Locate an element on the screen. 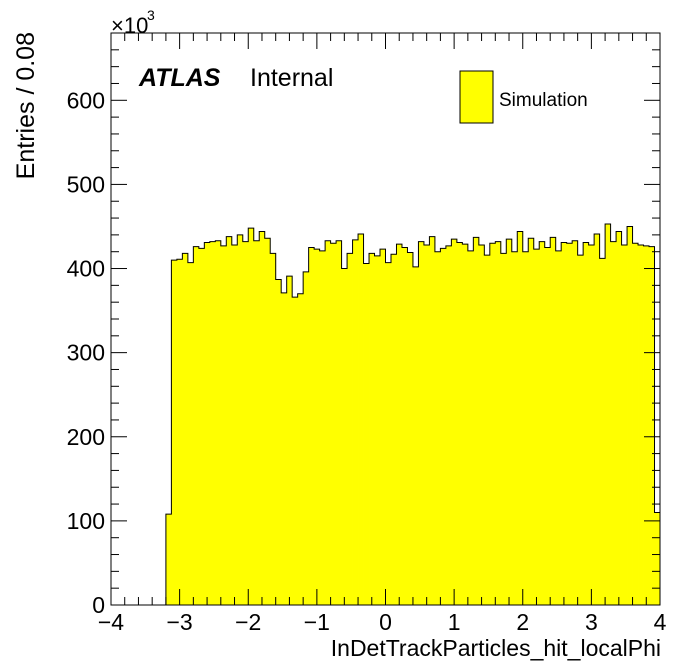  x-tick-label: −4 is located at coordinates (111, 622).